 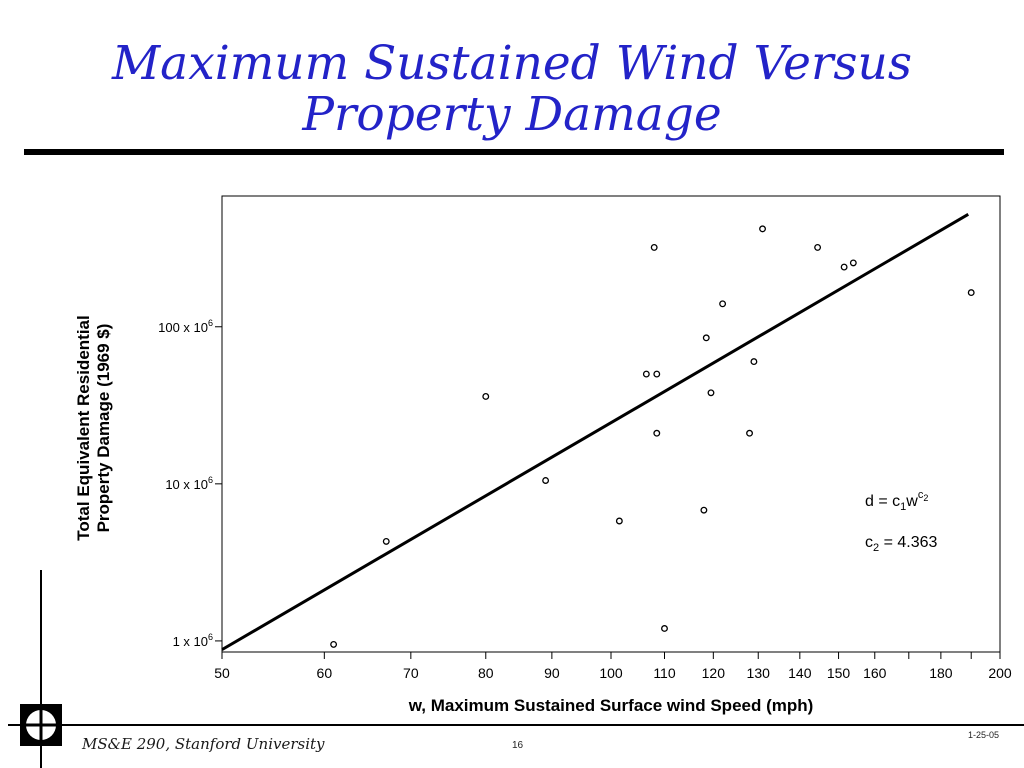 What do you see at coordinates (1000, 673) in the screenshot?
I see `x-tick-label: 200` at bounding box center [1000, 673].